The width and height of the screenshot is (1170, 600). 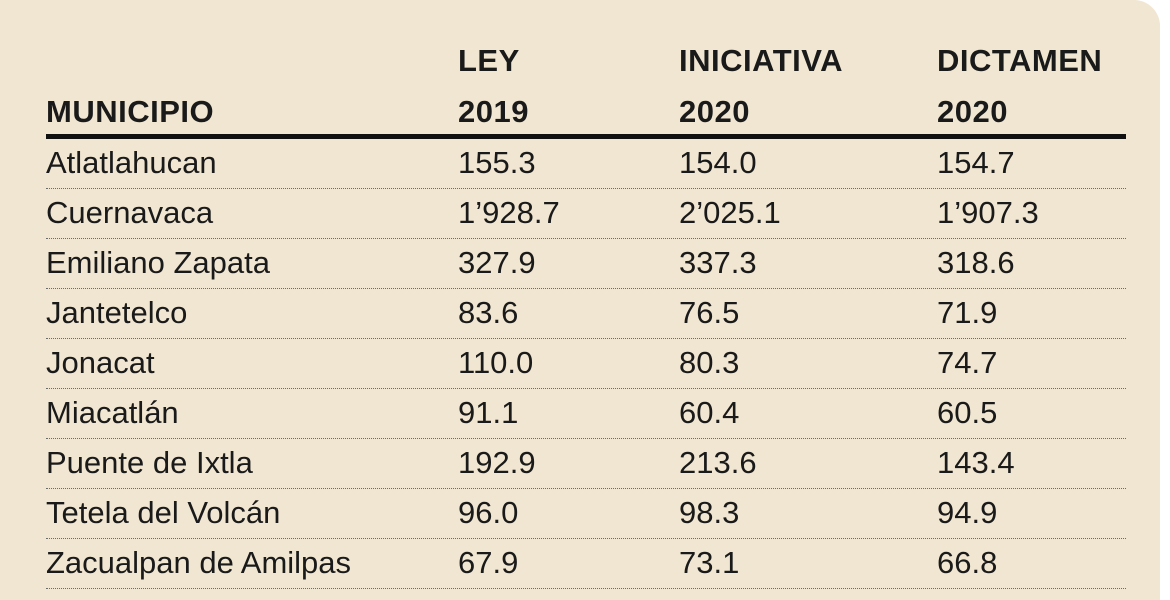 What do you see at coordinates (718, 262) in the screenshot?
I see `cell-iniciativa-2020: 337.3` at bounding box center [718, 262].